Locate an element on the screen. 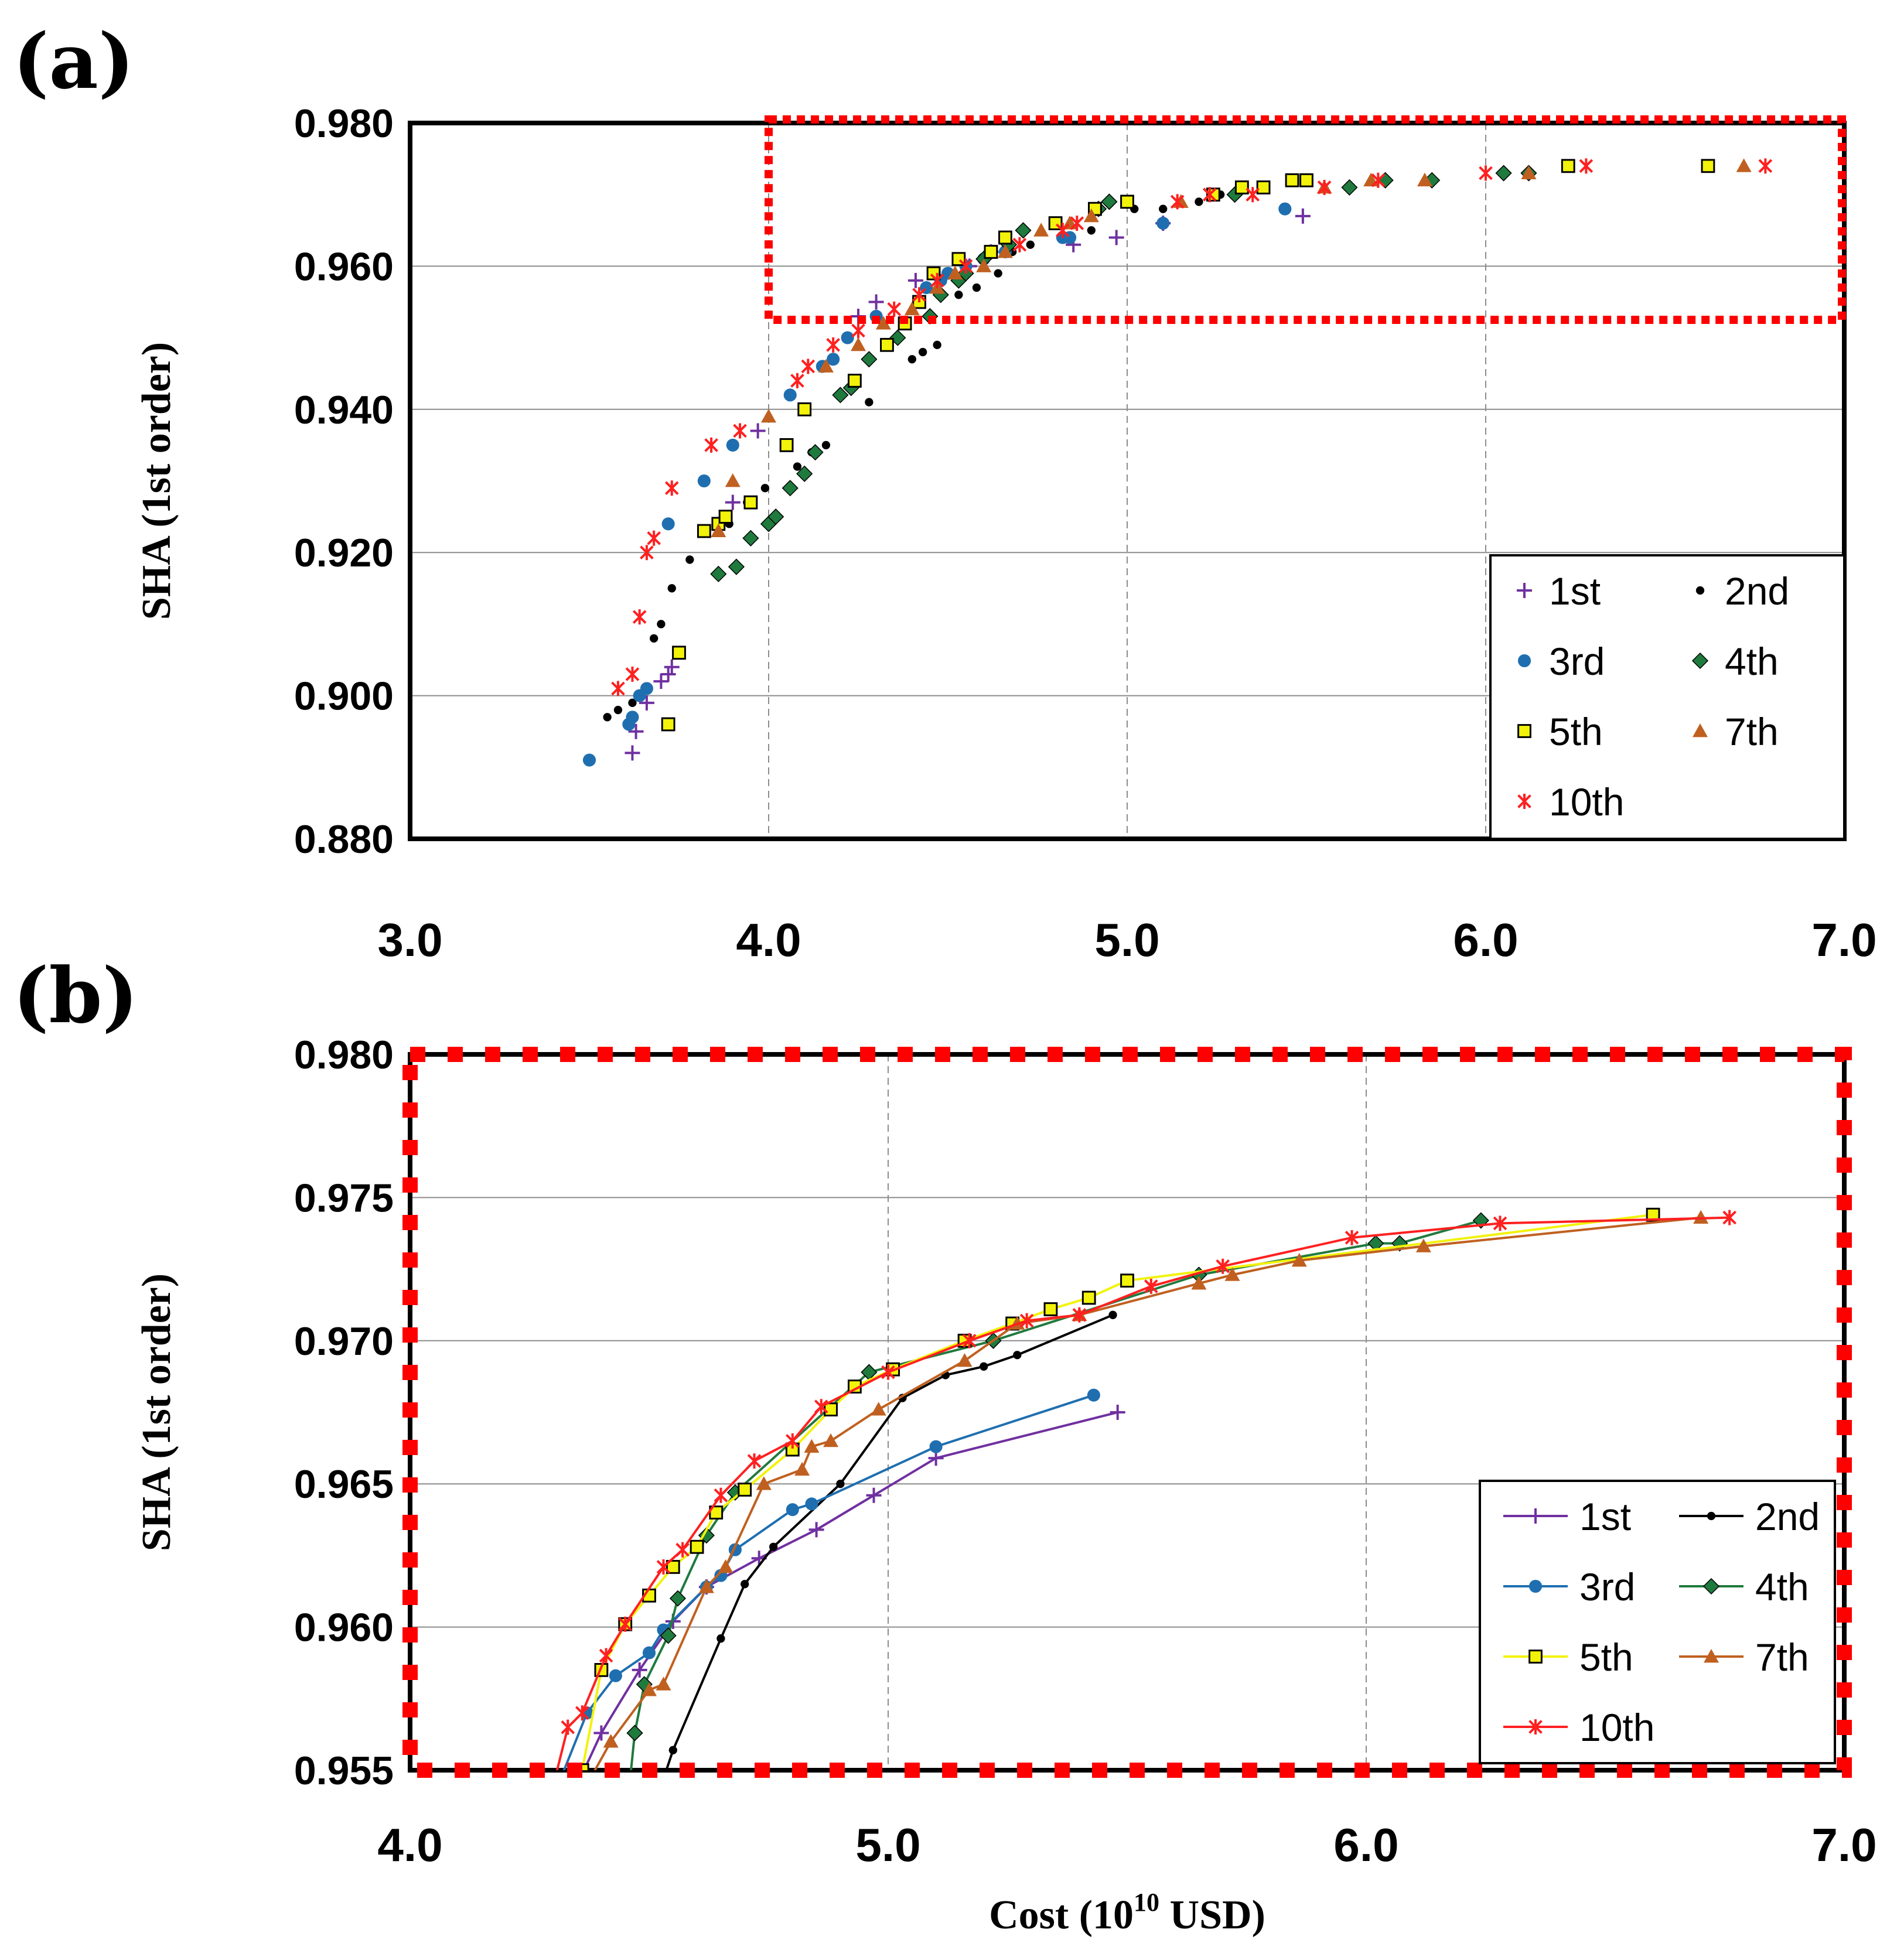 The image size is (1880, 1960). legend-marker-5th is located at coordinates (1535, 1657).